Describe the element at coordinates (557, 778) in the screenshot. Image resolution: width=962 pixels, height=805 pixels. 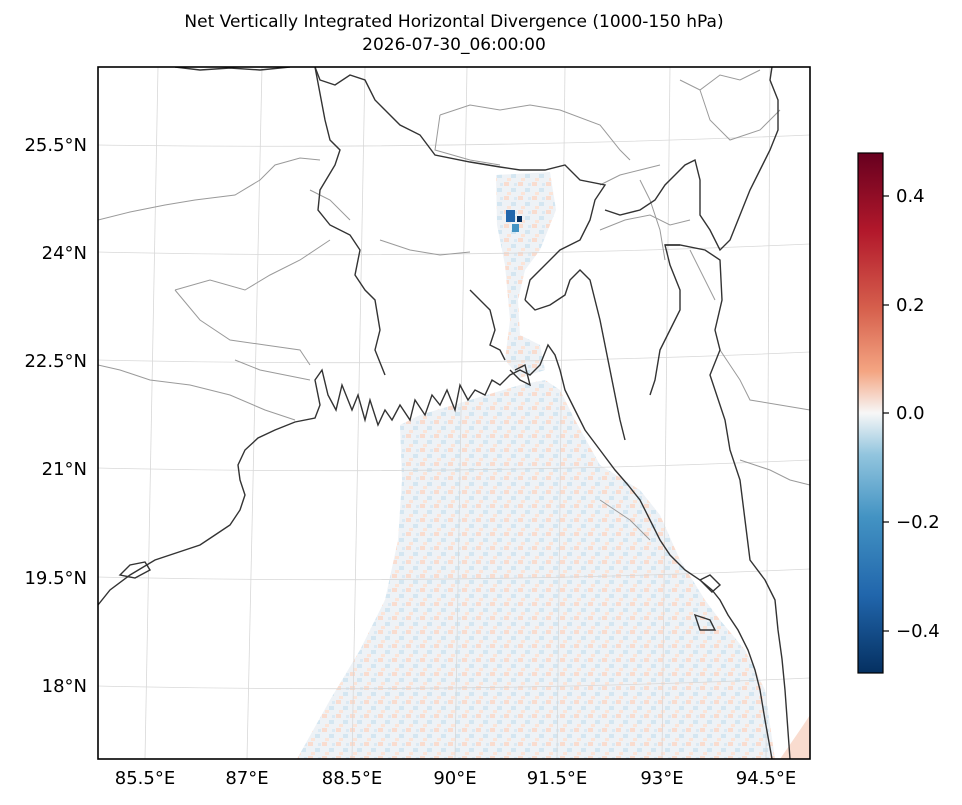
I see `lon-label: 91.5°E` at that location.